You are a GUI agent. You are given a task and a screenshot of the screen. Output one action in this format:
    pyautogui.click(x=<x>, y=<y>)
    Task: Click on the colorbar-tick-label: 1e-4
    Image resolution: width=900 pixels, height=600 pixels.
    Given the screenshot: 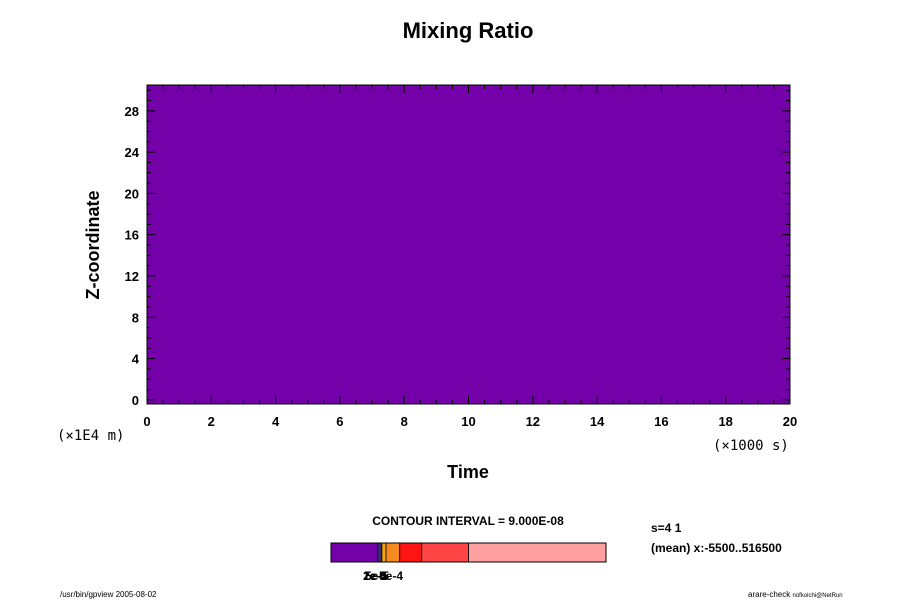 What is the action you would take?
    pyautogui.click(x=375, y=576)
    